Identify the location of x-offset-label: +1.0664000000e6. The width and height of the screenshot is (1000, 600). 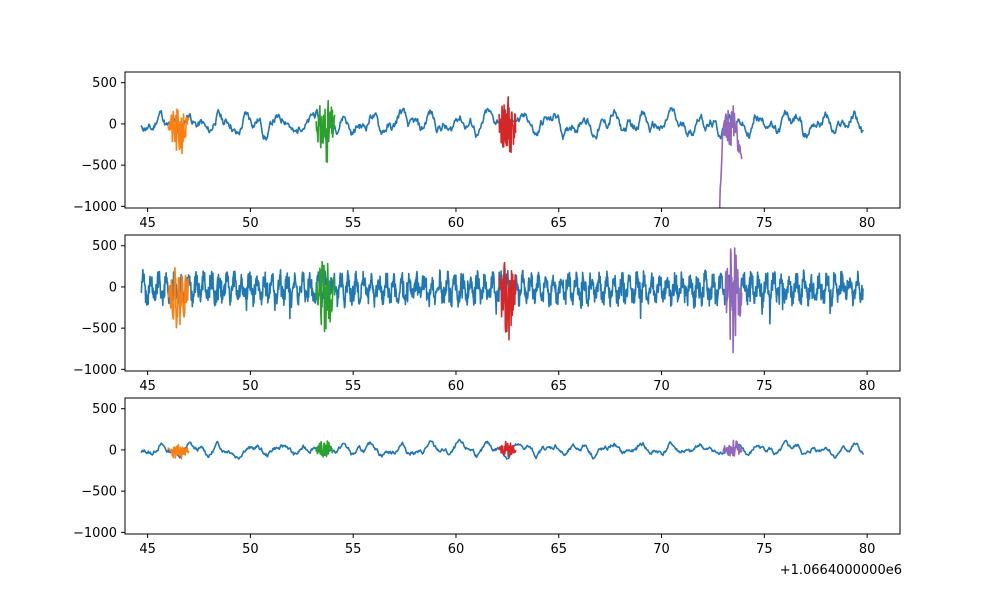
(841, 570).